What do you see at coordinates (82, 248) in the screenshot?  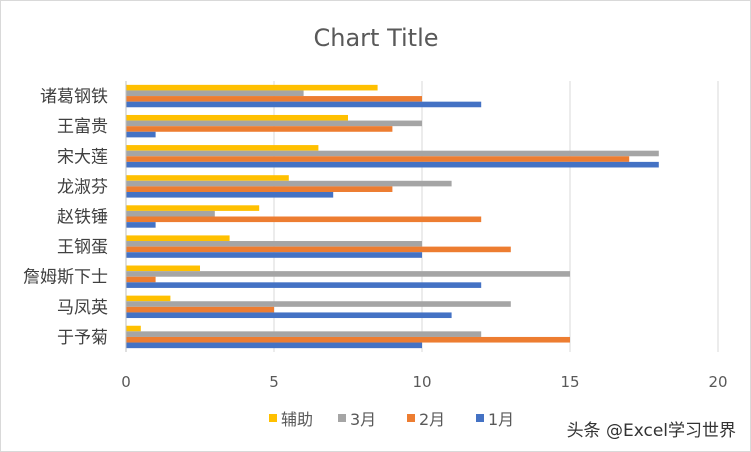 I see `category-label: 王钢蛋` at bounding box center [82, 248].